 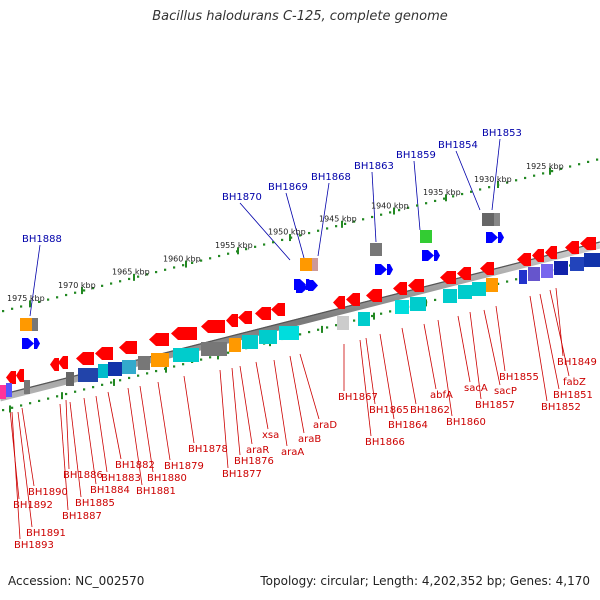 What do you see at coordinates (292, 452) in the screenshot?
I see `forward-gene-label: araA` at bounding box center [292, 452].